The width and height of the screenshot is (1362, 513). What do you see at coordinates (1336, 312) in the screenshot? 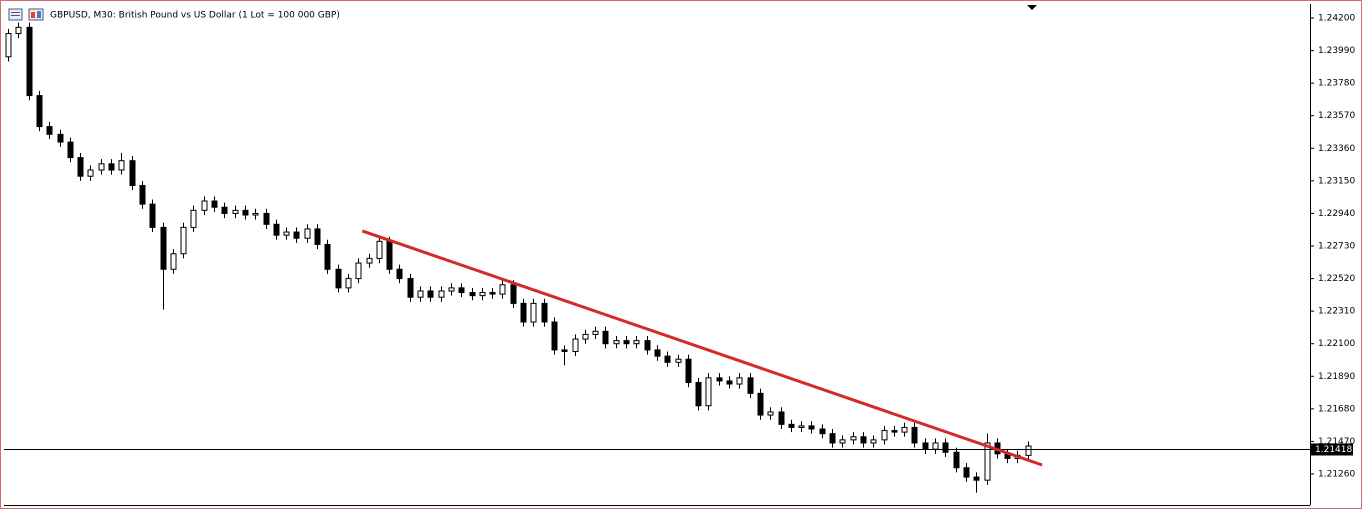
I see `y-tick-label: 1.22310` at bounding box center [1336, 312].